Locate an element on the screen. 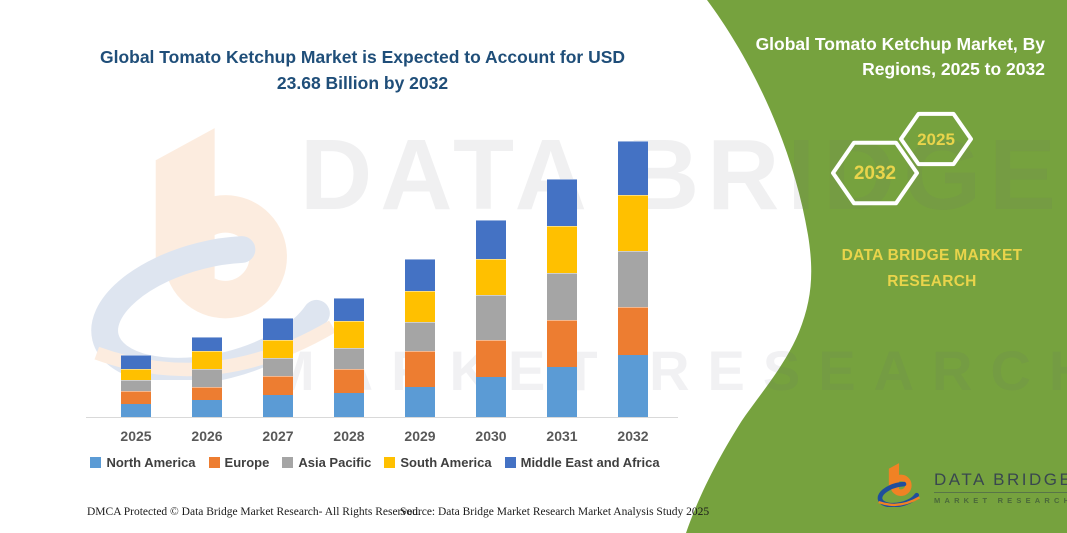 This screenshot has height=533, width=1067. data-bridge-logo: DATA BRIDGE MARKET RESEARCH is located at coordinates (970, 483).